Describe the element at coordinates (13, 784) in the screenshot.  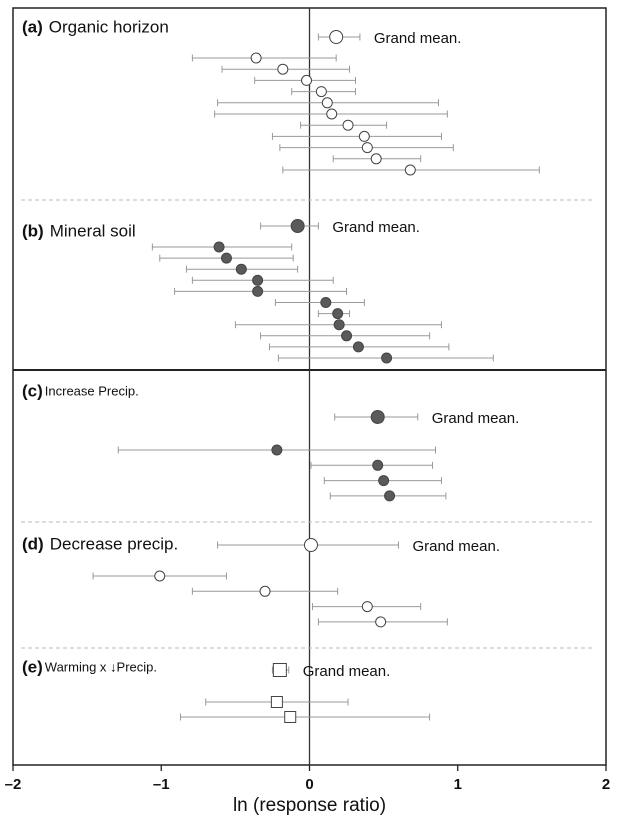
I see `x-tick-label: –2` at that location.